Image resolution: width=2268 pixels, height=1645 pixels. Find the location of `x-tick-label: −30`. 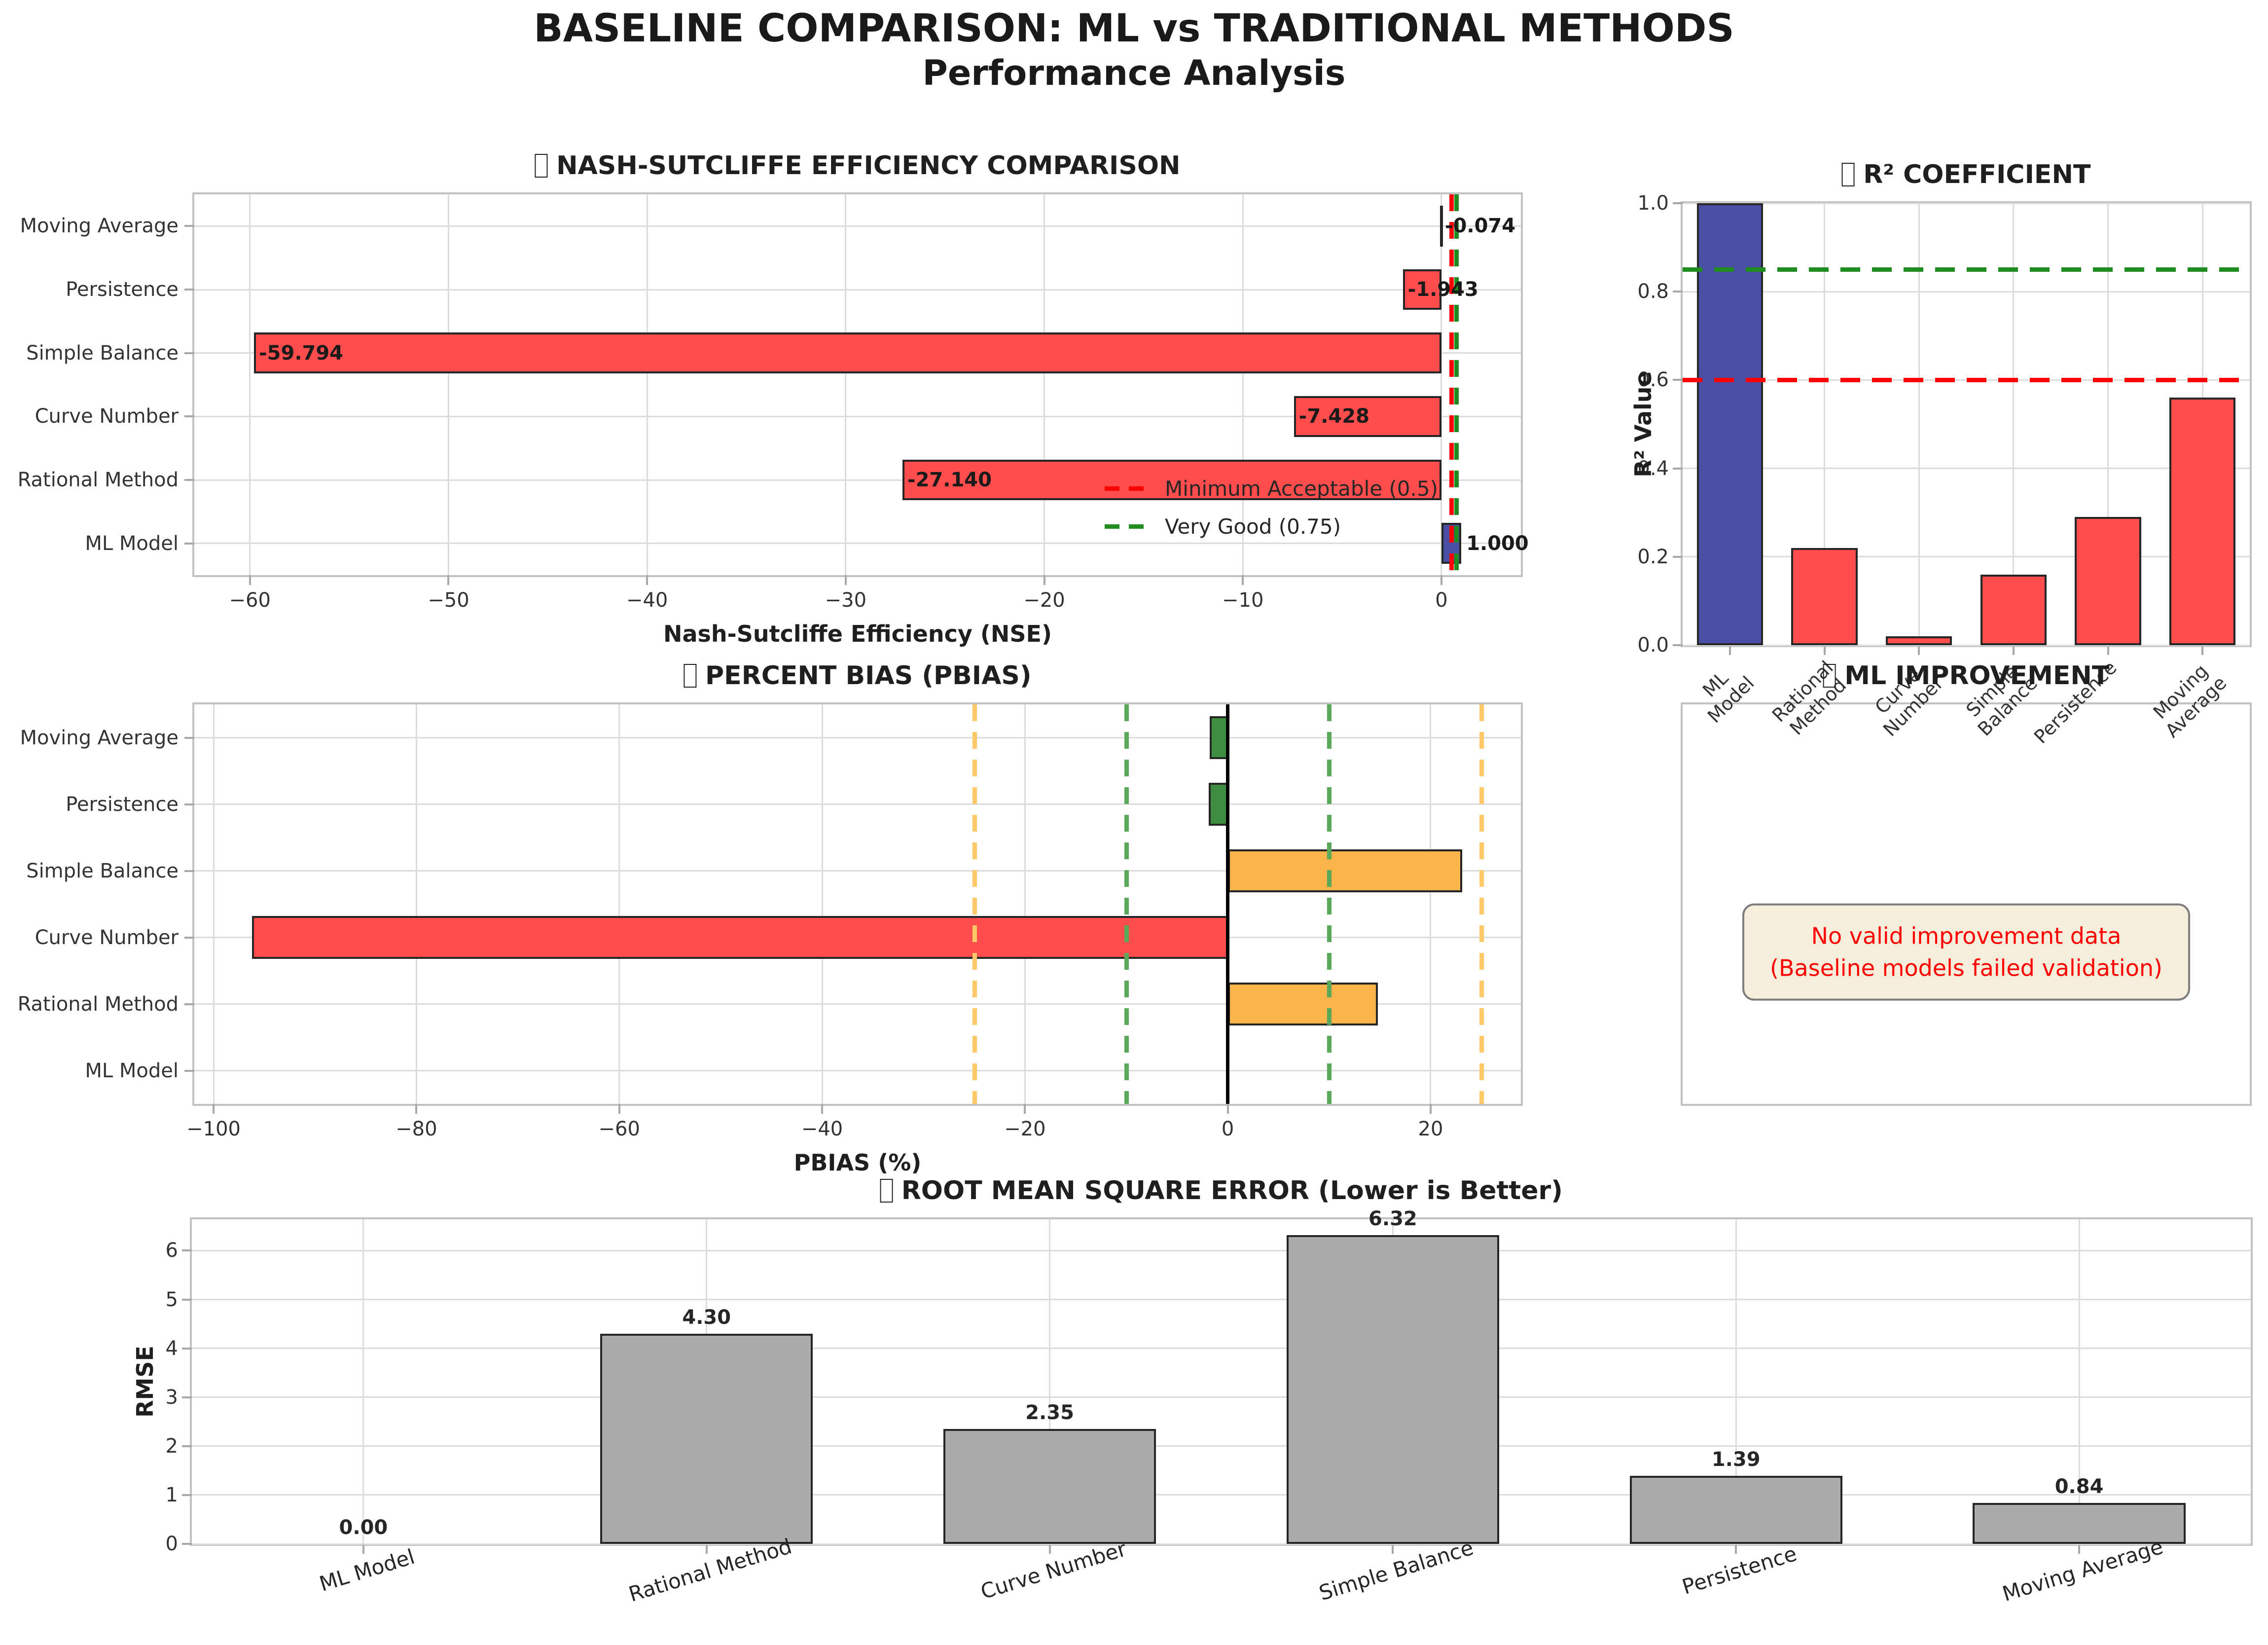

x-tick-label: −30 is located at coordinates (846, 600).